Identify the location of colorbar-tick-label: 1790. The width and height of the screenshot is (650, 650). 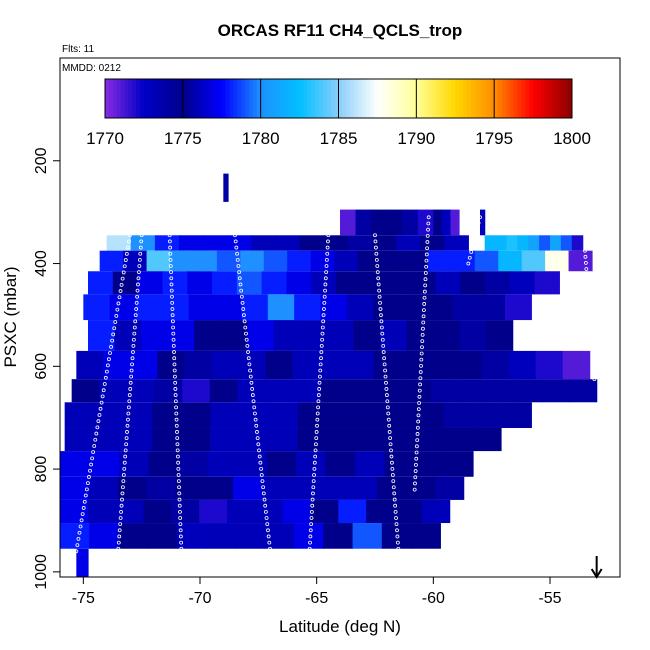
(416, 138).